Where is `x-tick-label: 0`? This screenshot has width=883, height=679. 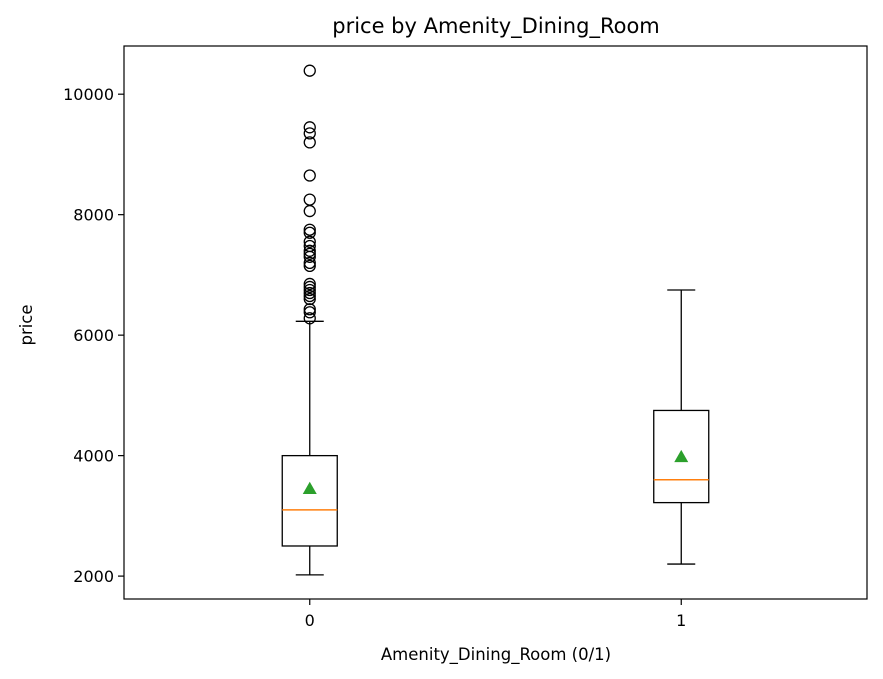 x-tick-label: 0 is located at coordinates (310, 620).